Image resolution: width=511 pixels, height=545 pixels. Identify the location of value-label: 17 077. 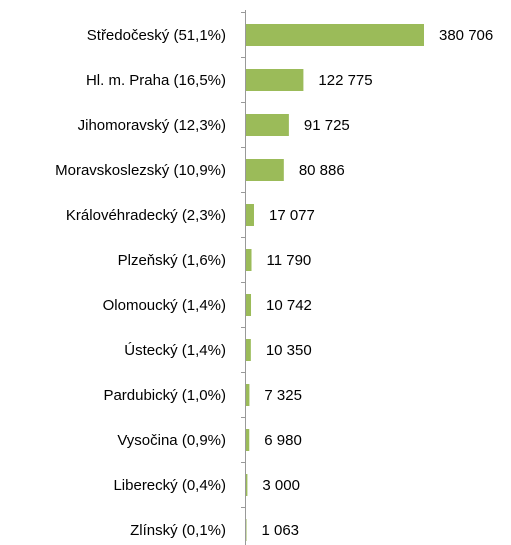
(292, 215).